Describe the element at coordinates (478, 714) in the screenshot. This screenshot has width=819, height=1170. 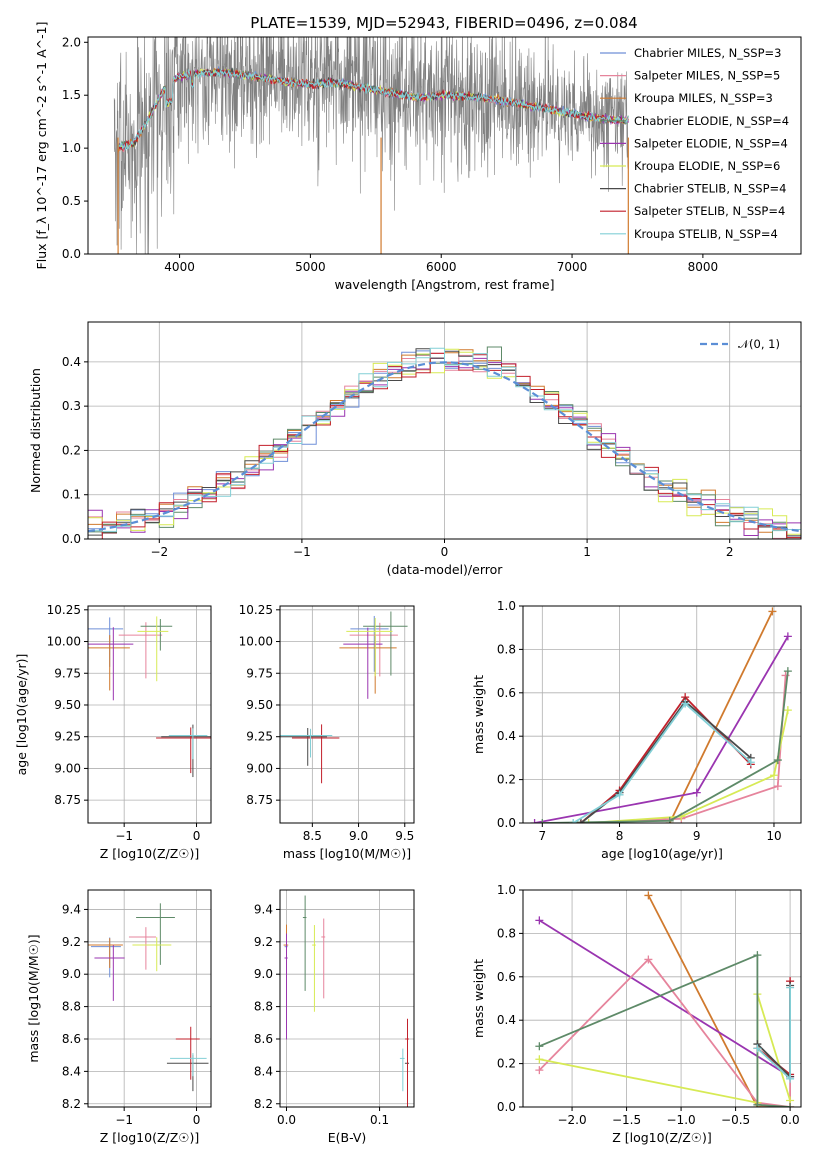
I see `y-axis-label: mass weight` at that location.